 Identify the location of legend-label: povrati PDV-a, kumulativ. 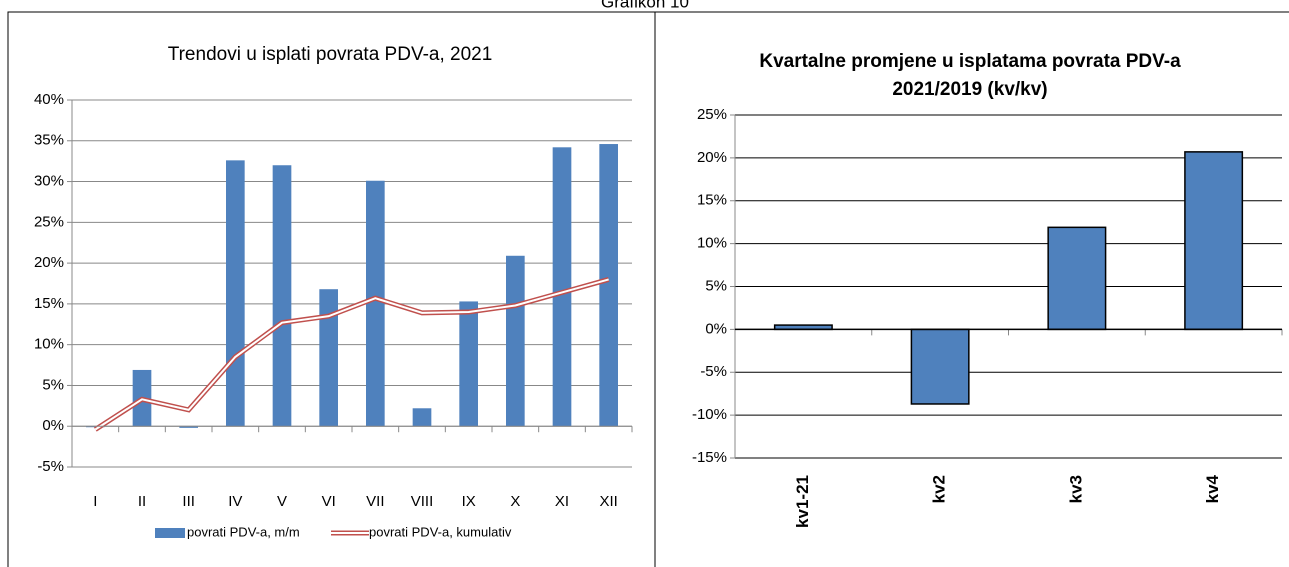
(440, 531).